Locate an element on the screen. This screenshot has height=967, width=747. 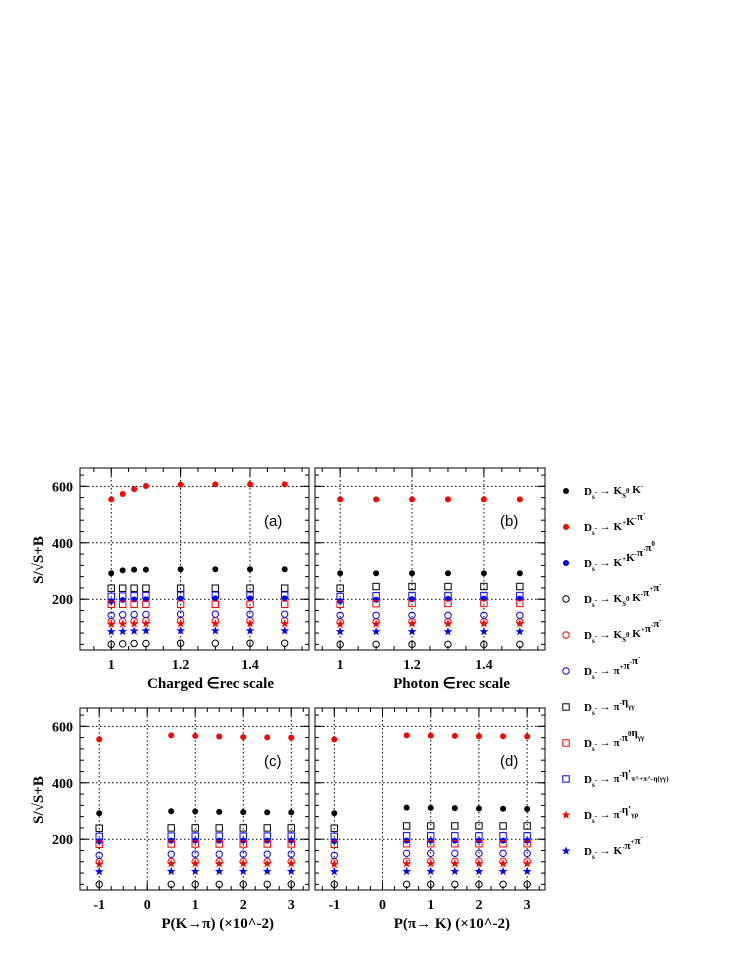
legend-label: Ds- → K+K-π-π0 is located at coordinates (619, 556).